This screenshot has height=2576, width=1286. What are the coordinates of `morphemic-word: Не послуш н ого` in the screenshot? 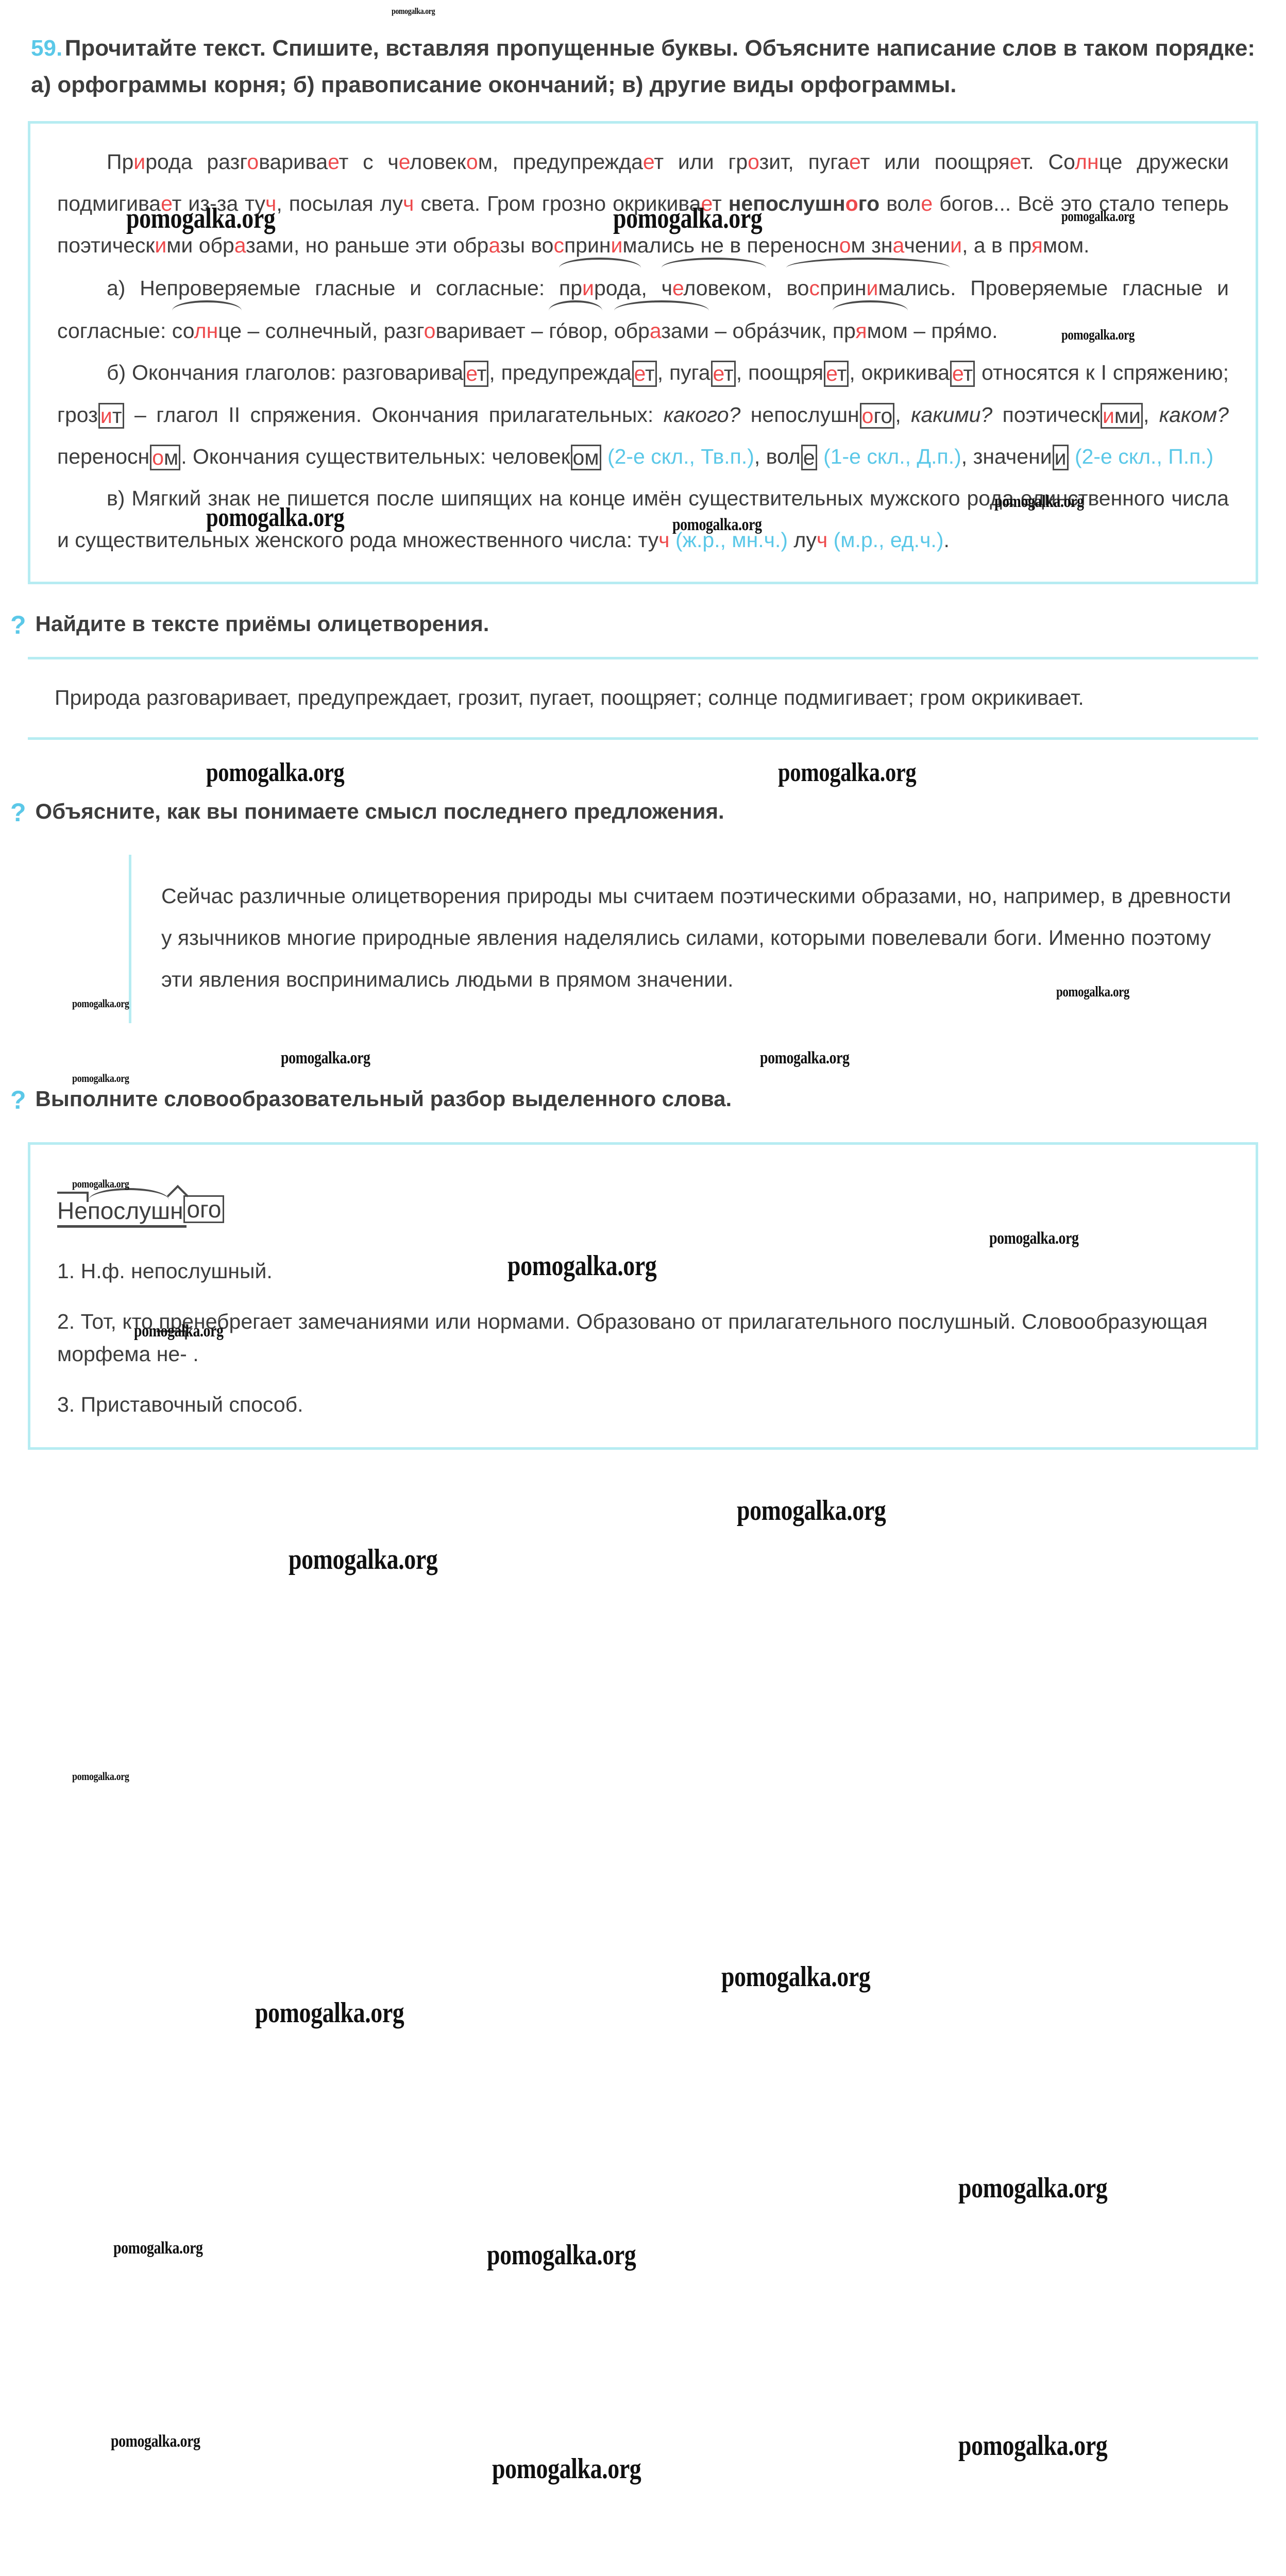 It's located at (141, 1206).